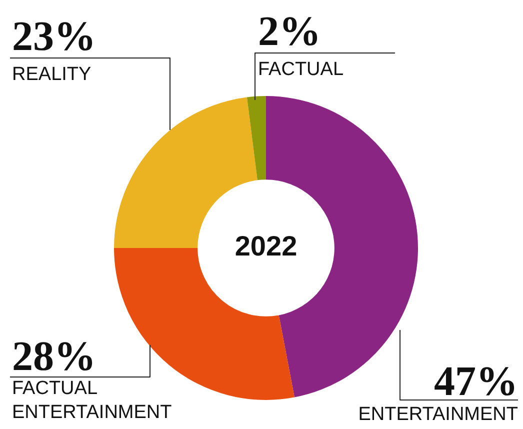 Image resolution: width=523 pixels, height=429 pixels. What do you see at coordinates (54, 357) in the screenshot?
I see `data-label: 28%` at bounding box center [54, 357].